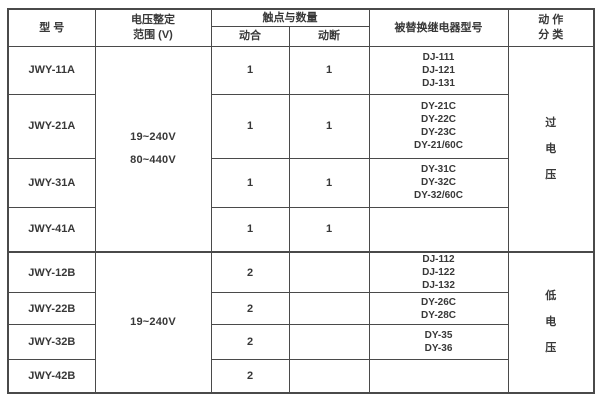 This screenshot has height=400, width=600. Describe the element at coordinates (250, 36) in the screenshot. I see `header-normally-open: 动合` at that location.